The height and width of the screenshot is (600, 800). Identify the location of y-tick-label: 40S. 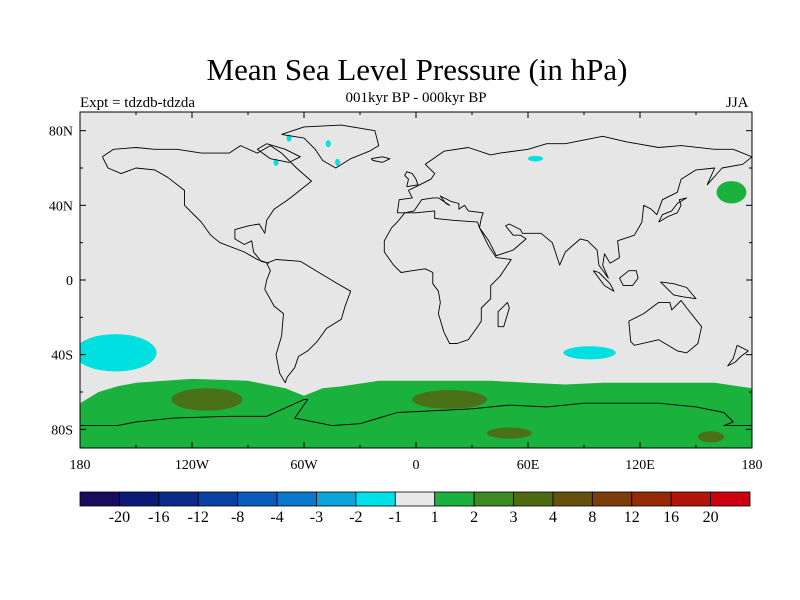
(62, 356).